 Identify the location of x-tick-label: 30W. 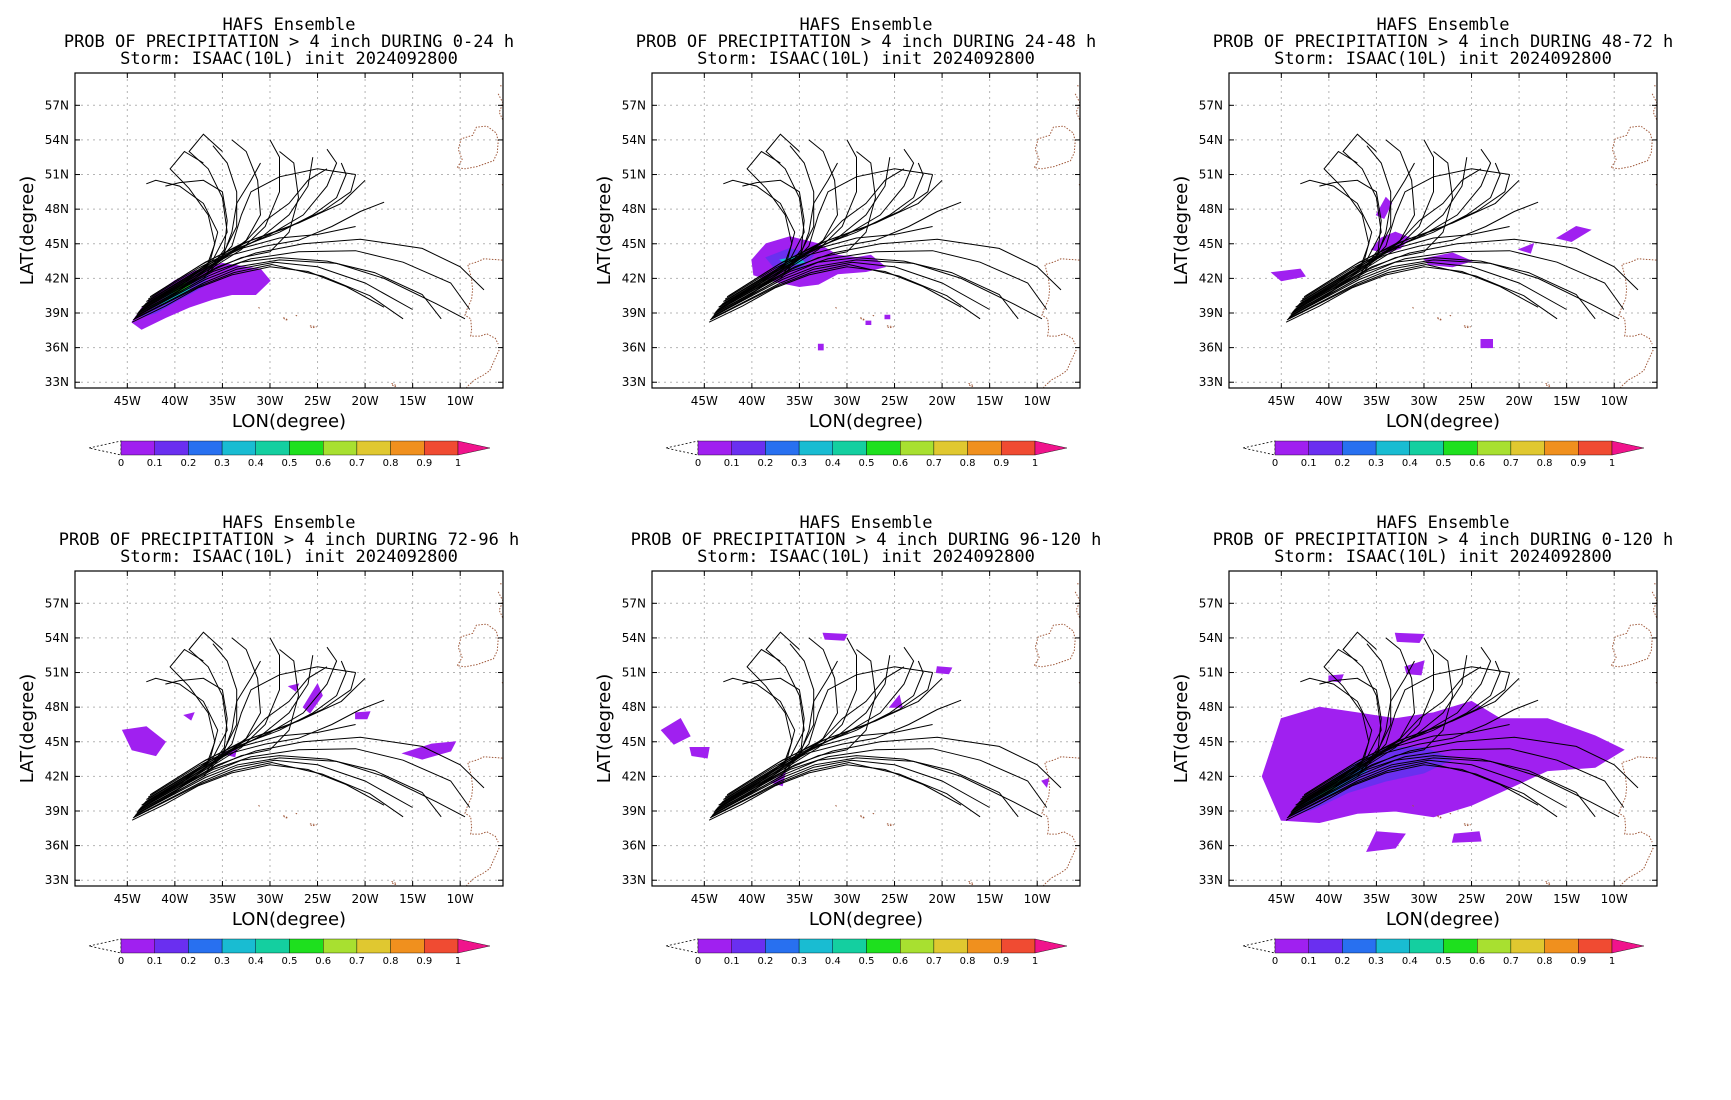
(1423, 401).